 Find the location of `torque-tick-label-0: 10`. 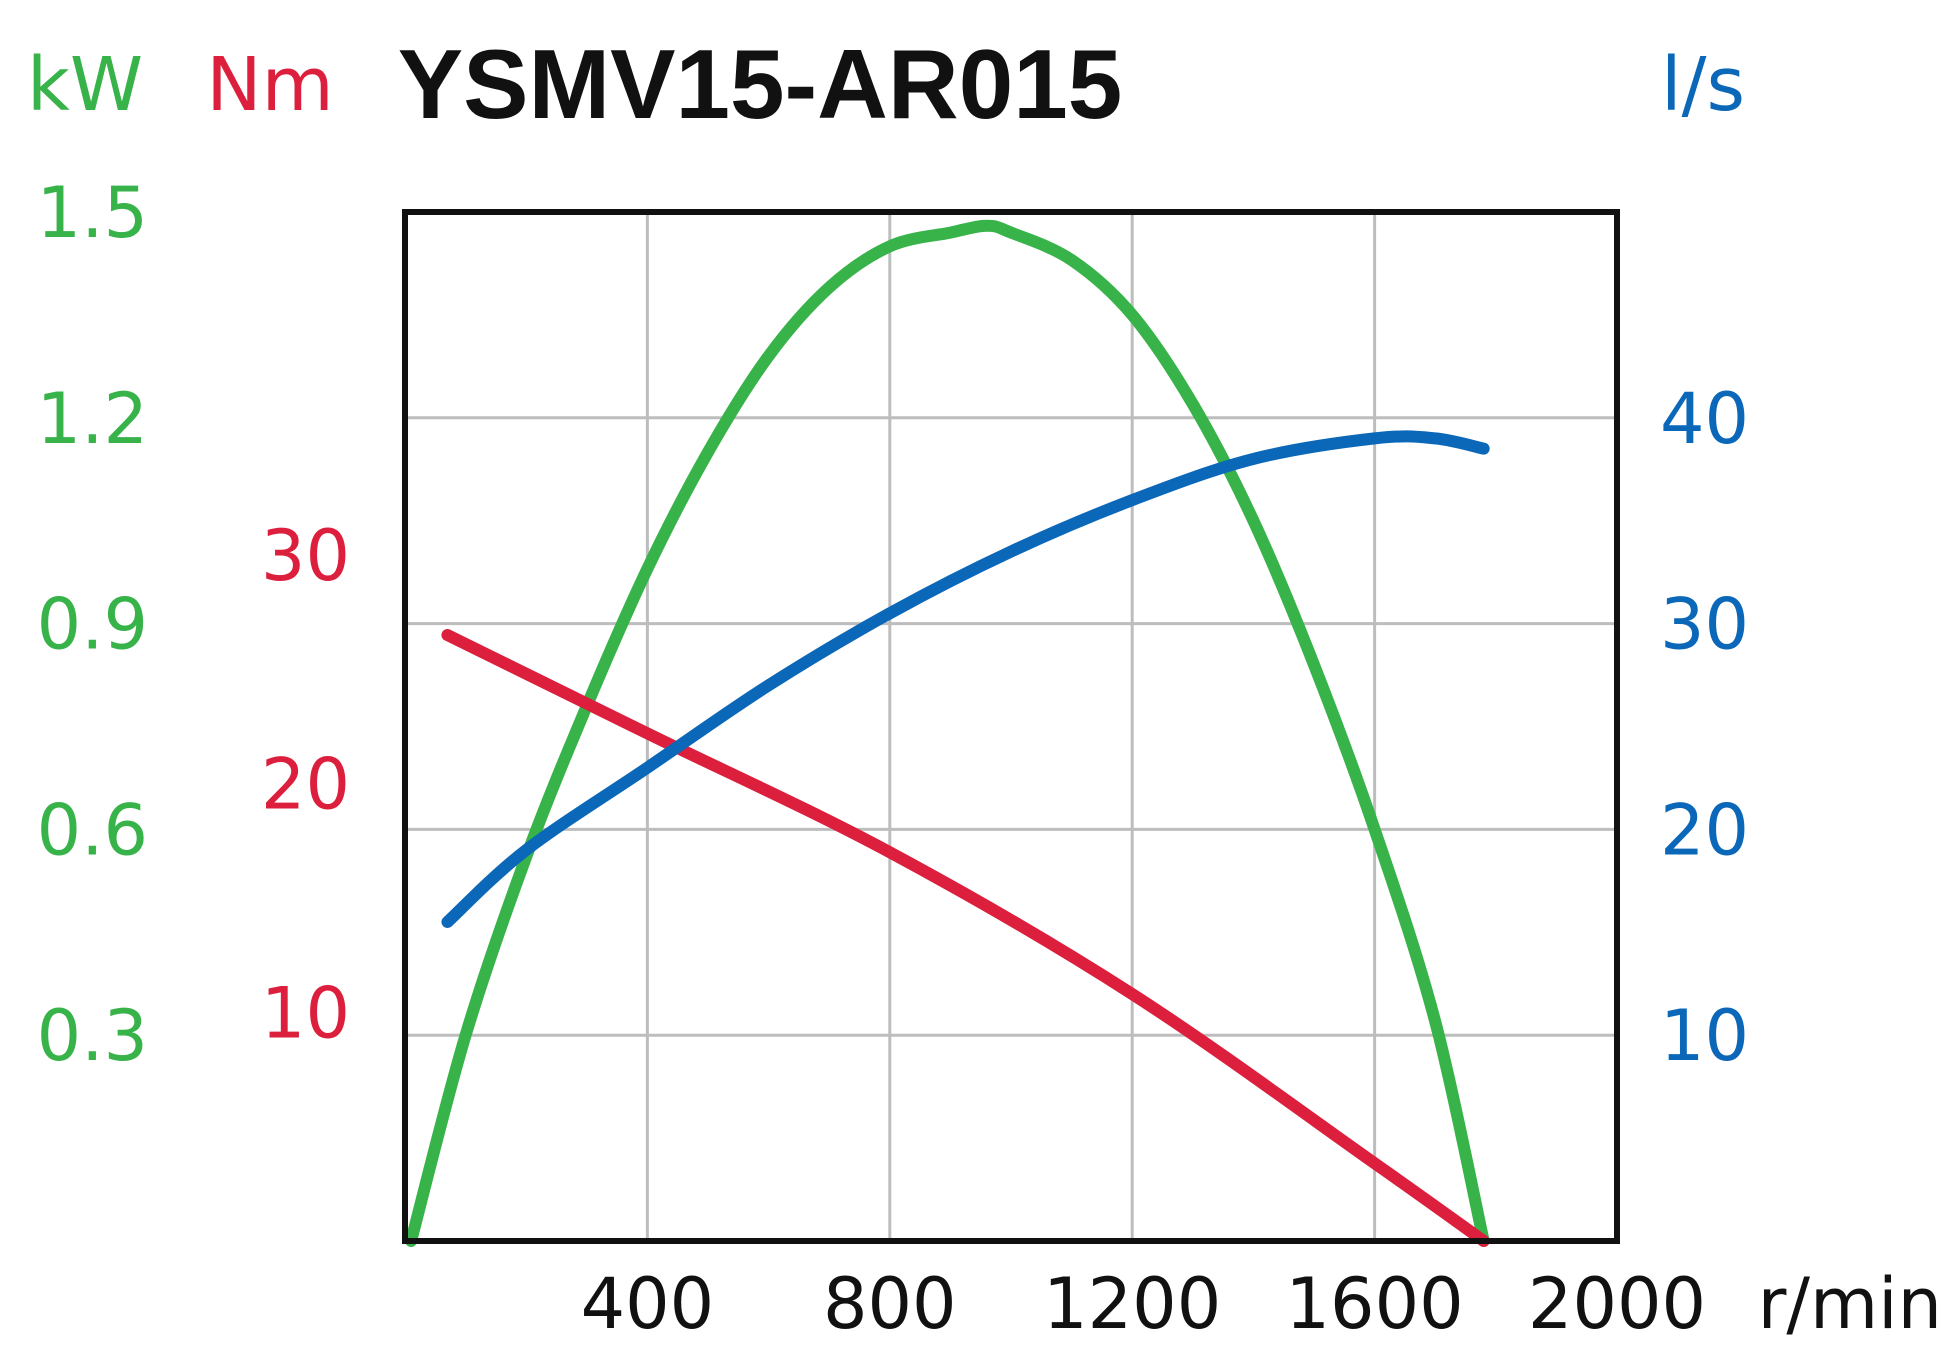

torque-tick-label-0: 10 is located at coordinates (305, 1013).